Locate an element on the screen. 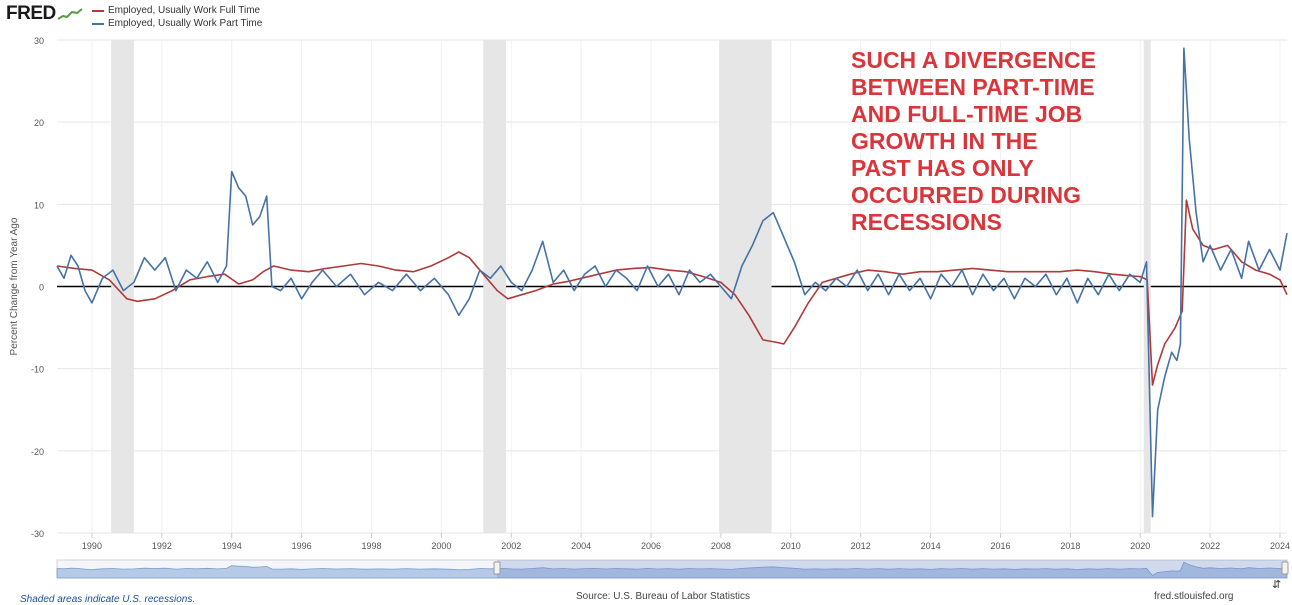 The image size is (1292, 605). recession-note: Shaded areas indicate U.S. recessions. is located at coordinates (108, 599).